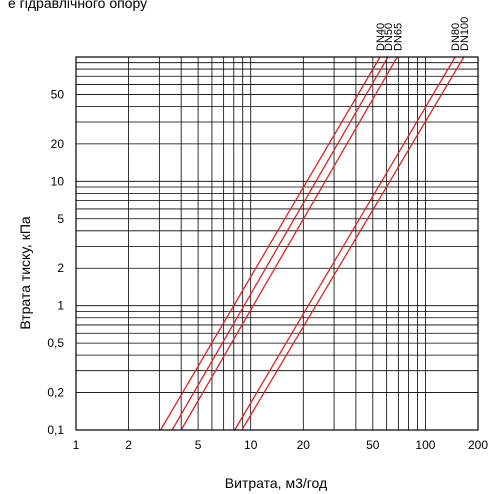 The width and height of the screenshot is (490, 494). Describe the element at coordinates (55, 393) in the screenshot. I see `y-tick-label: 0,2` at that location.